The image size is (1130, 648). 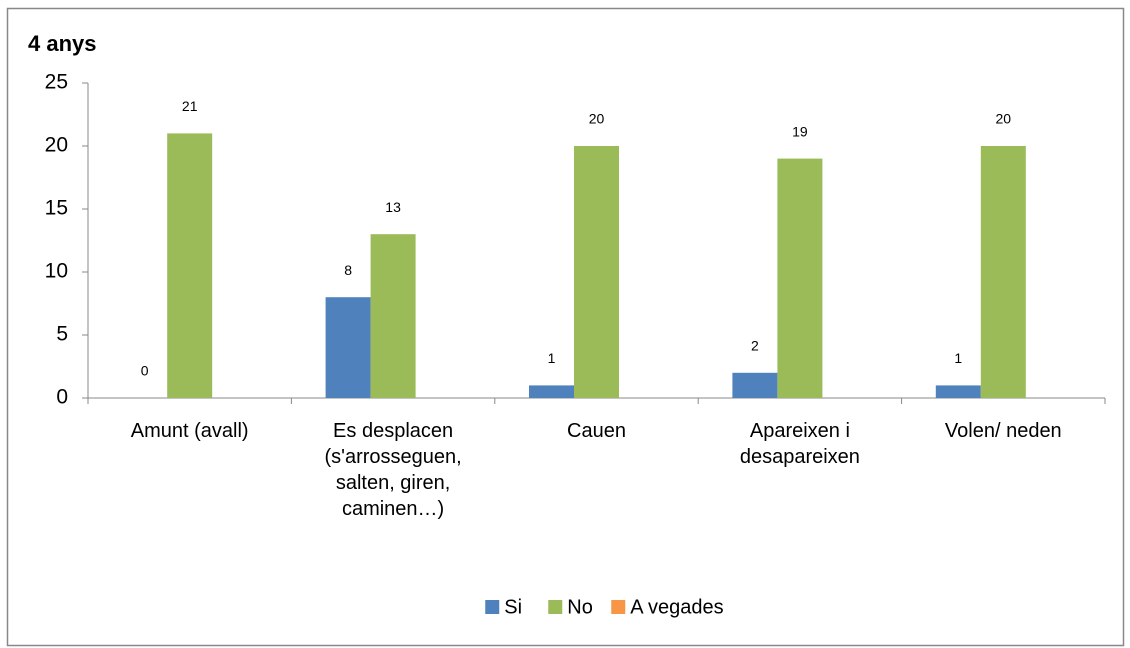 I want to click on data-label: 0, so click(x=145, y=371).